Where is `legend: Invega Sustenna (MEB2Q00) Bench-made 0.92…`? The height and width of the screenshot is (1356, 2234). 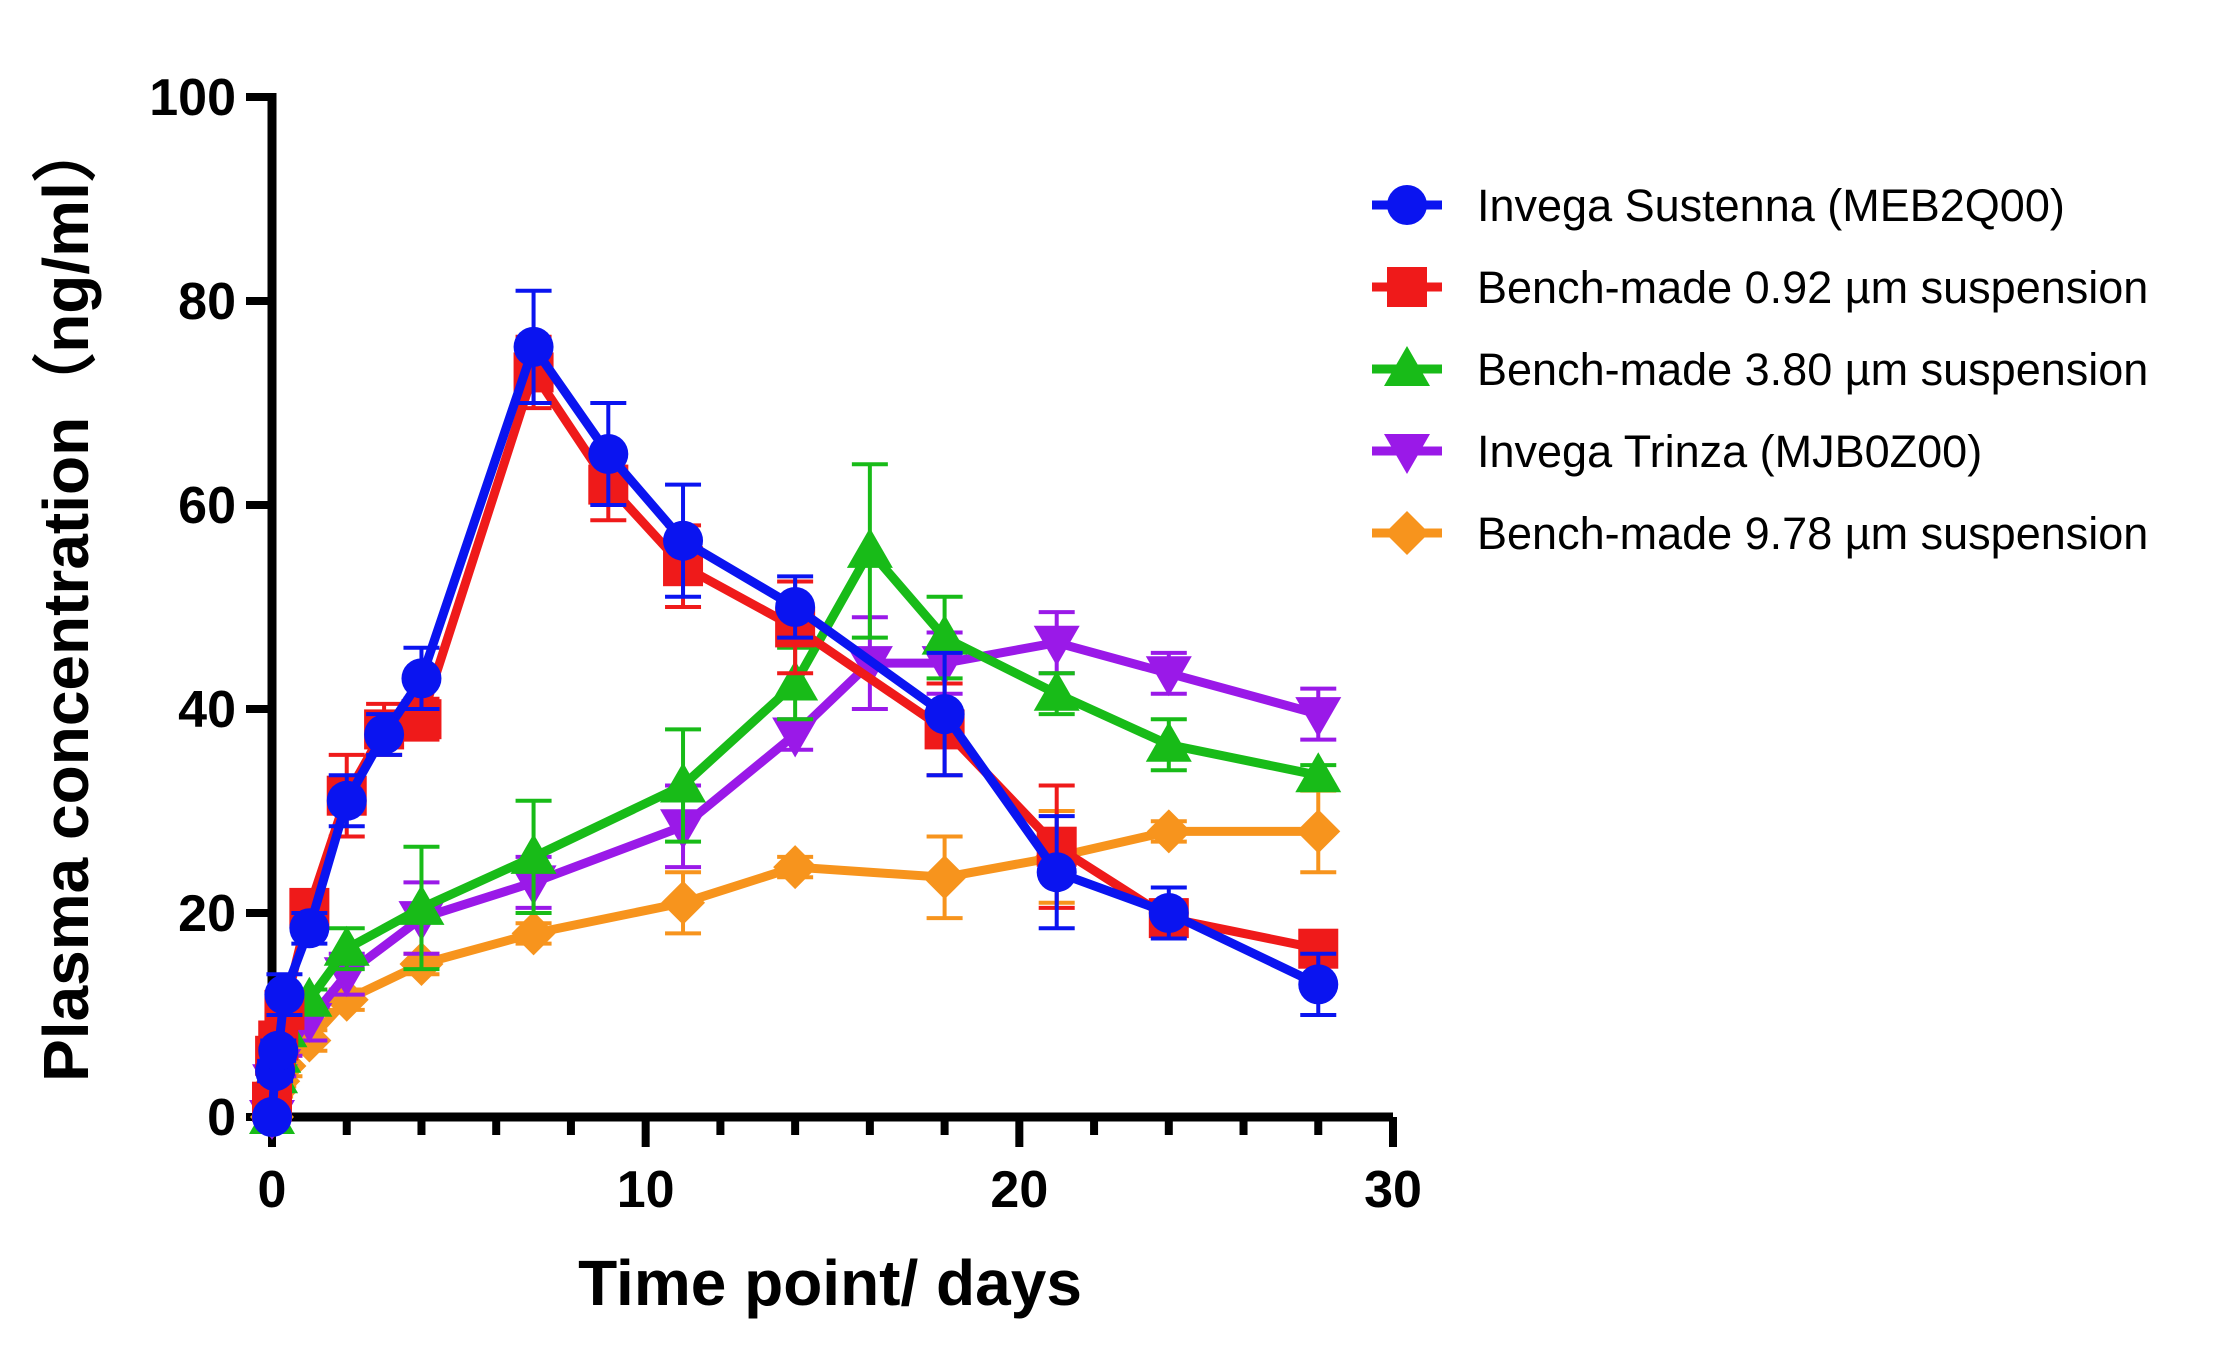
legend: Invega Sustenna (MEB2Q00) Bench-made 0.92… is located at coordinates (1760, 369).